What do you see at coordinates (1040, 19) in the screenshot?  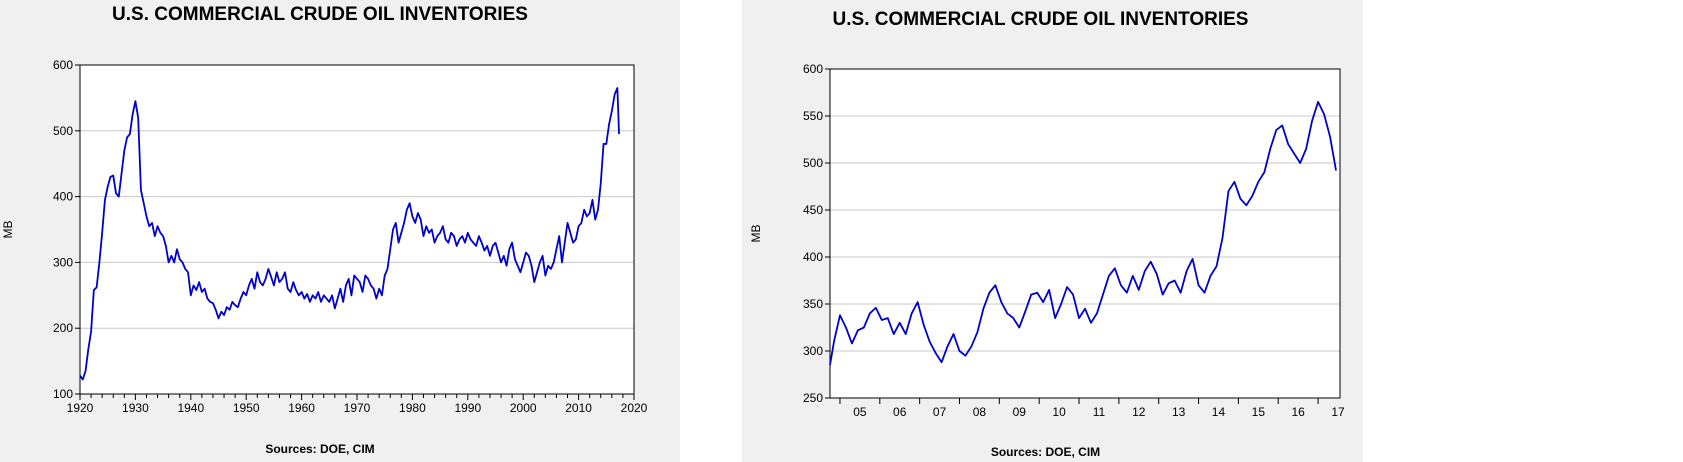 I see `right-chart-title: U.S. COMMERCIAL CRUDE OIL INVENTORIES` at bounding box center [1040, 19].